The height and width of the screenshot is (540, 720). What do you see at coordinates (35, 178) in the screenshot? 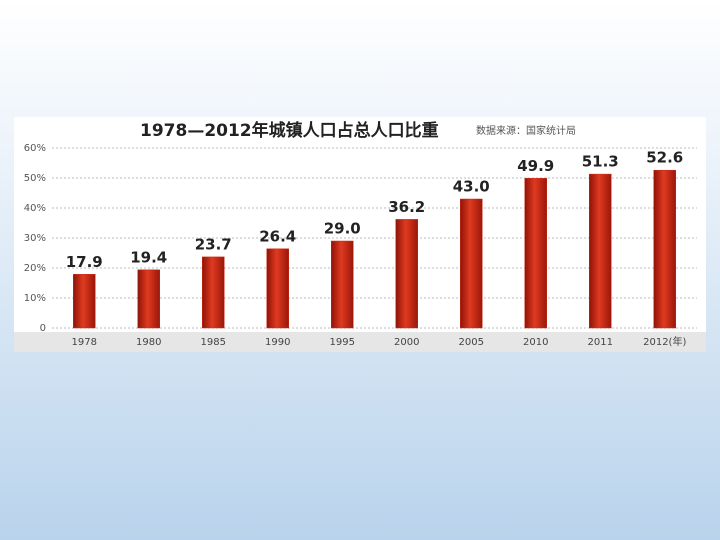
I see `y-tick-label: 50%` at bounding box center [35, 178].